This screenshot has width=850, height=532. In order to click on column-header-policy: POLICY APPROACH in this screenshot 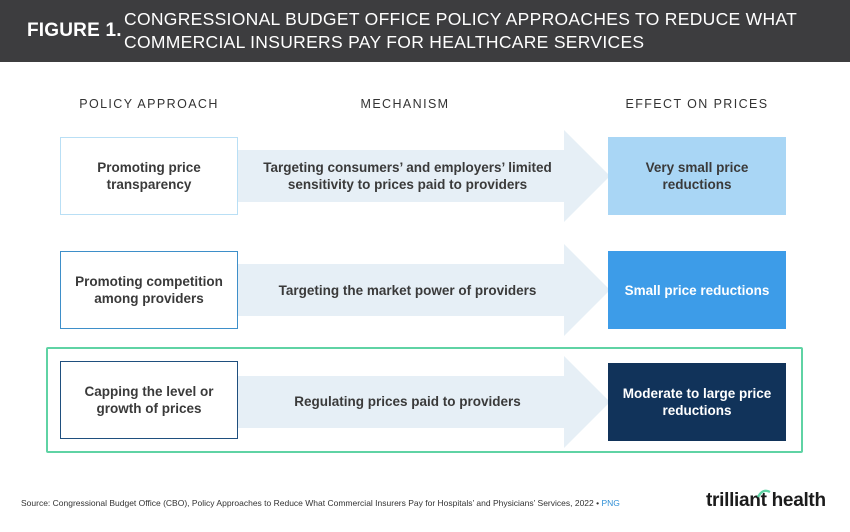, I will do `click(149, 104)`.